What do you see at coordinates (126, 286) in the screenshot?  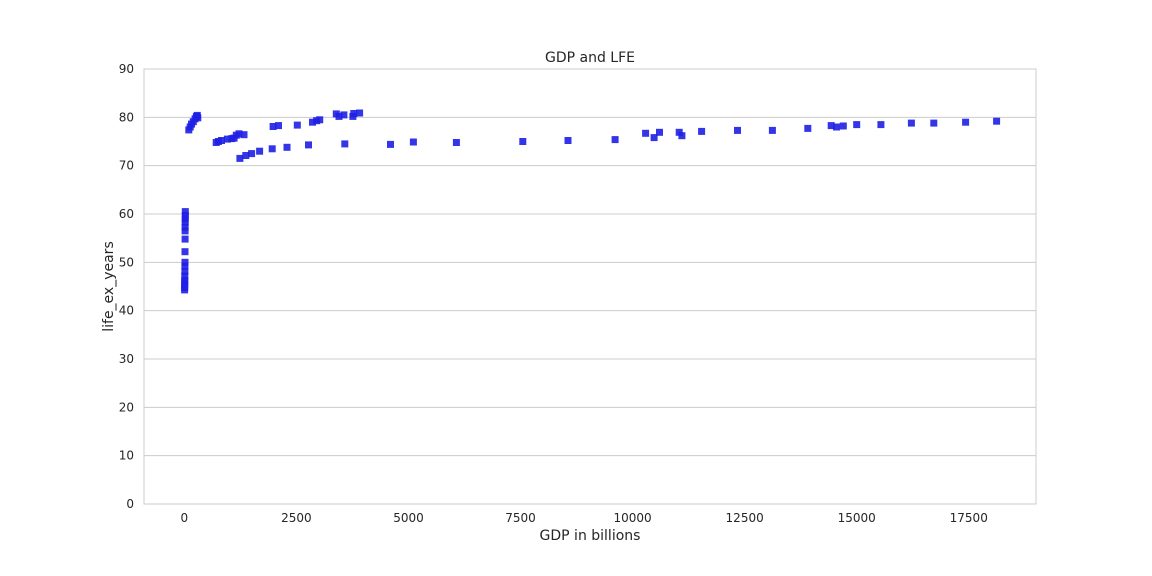 I see `y-tick-labels: 0 10 20 30 40 50 60 70 80 90` at bounding box center [126, 286].